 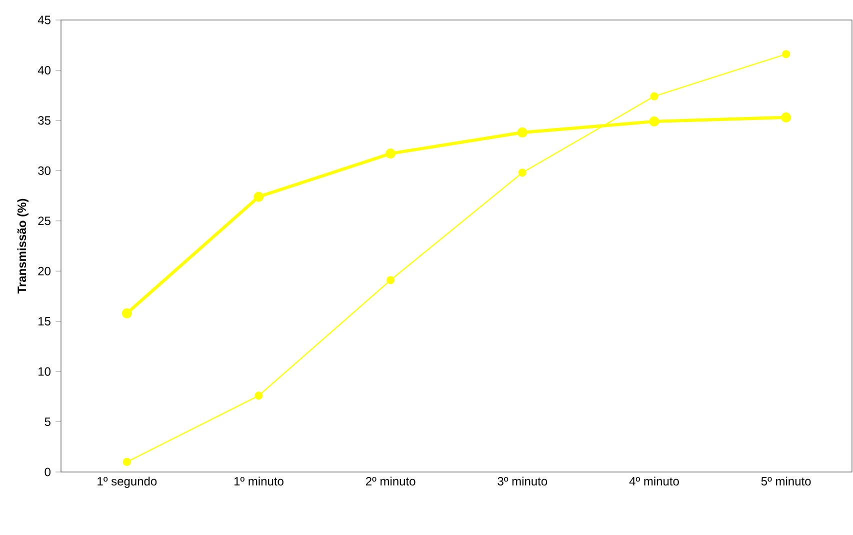 What do you see at coordinates (44, 221) in the screenshot?
I see `y-tick-label: 25` at bounding box center [44, 221].